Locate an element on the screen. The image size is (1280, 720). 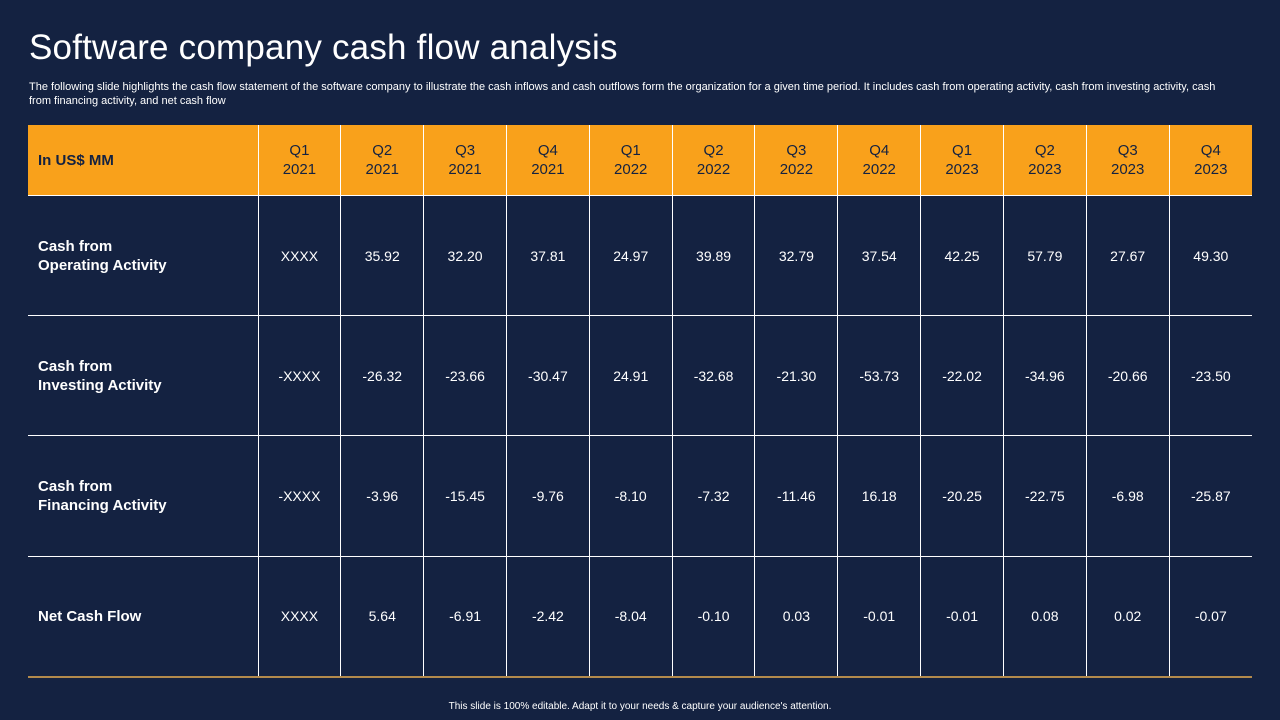
table-cell: -6.91 is located at coordinates (465, 616).